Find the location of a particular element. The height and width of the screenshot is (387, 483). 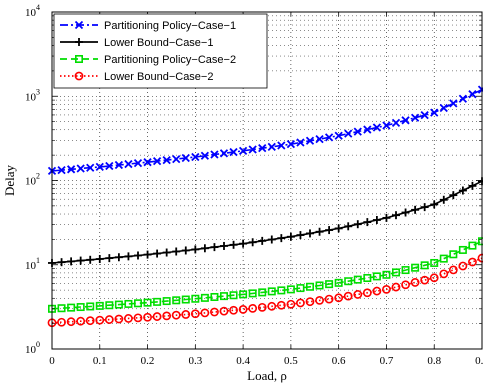

legend-entry: Lower Bound−Case−2 is located at coordinates (136, 77).